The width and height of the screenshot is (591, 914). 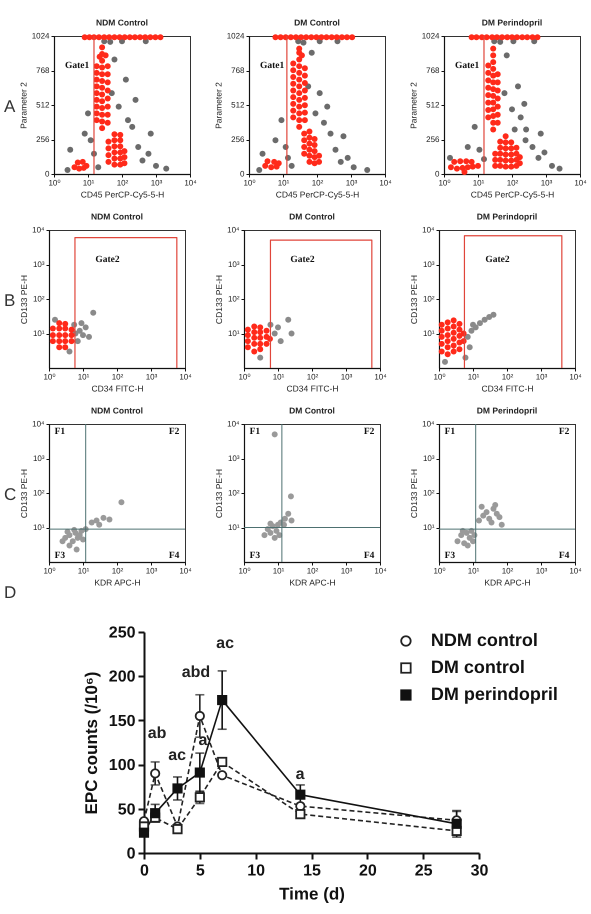 What do you see at coordinates (564, 556) in the screenshot?
I see `annotation: F4` at bounding box center [564, 556].